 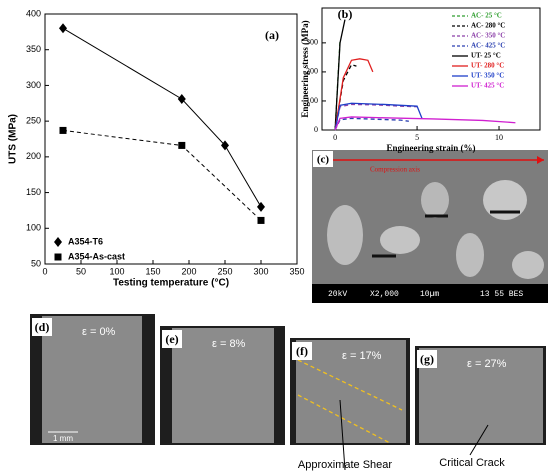 I want to click on legend-label: AC- 280 °C, so click(x=488, y=26).